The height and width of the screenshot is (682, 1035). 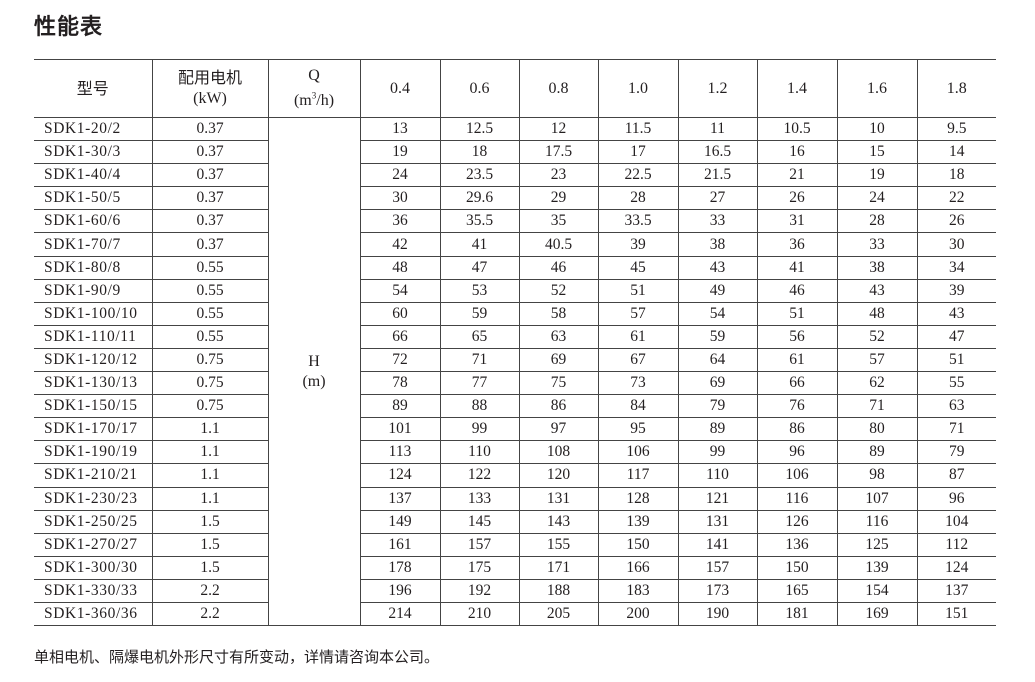 What do you see at coordinates (797, 175) in the screenshot?
I see `head-value-cell: 21` at bounding box center [797, 175].